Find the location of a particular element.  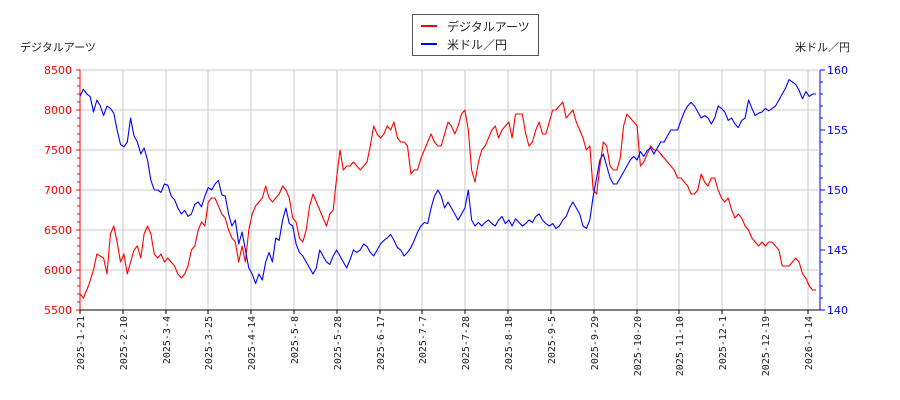

right-axis-title: 米ドル／円 is located at coordinates (822, 47).